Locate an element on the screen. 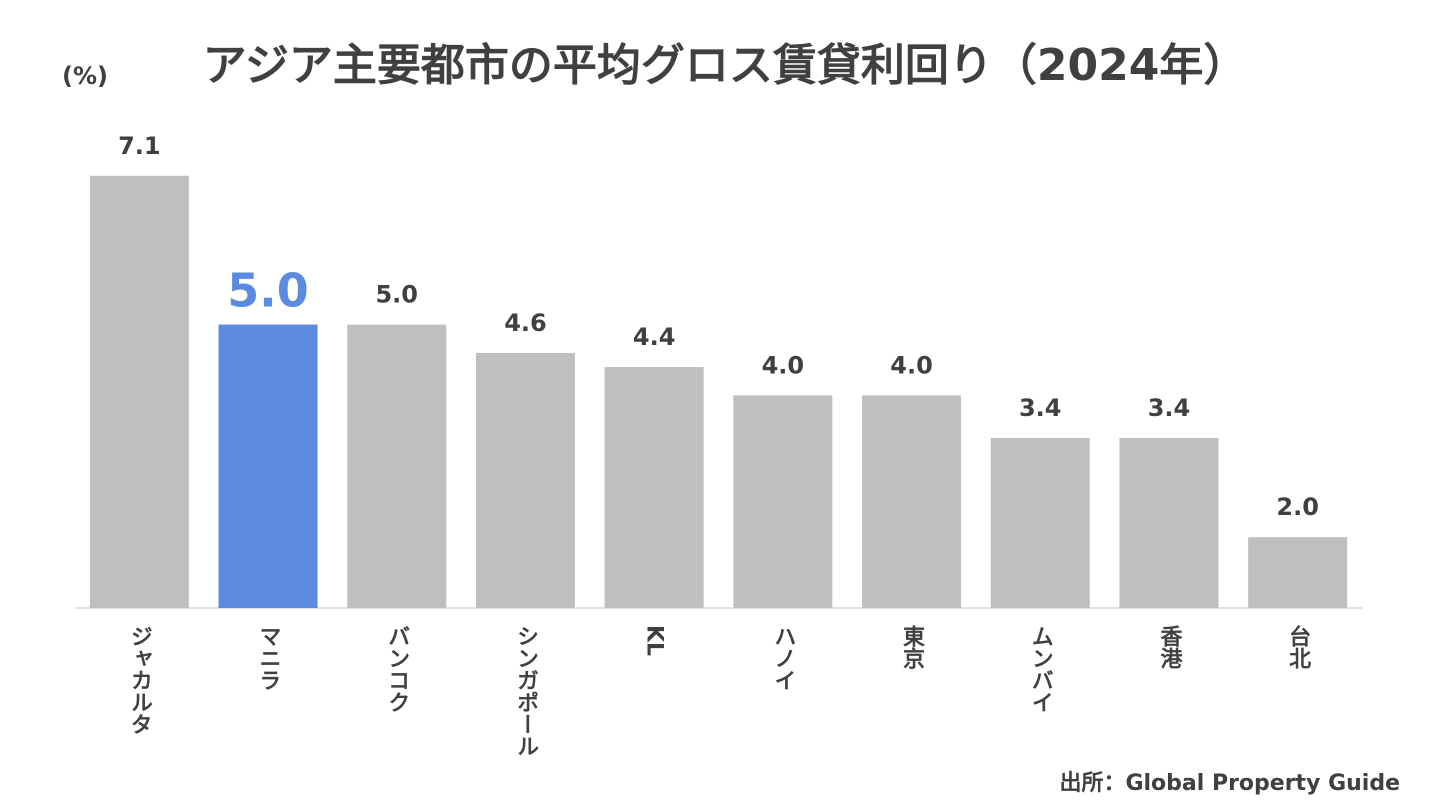  x-tick-label: 台北 is located at coordinates (1298, 646).